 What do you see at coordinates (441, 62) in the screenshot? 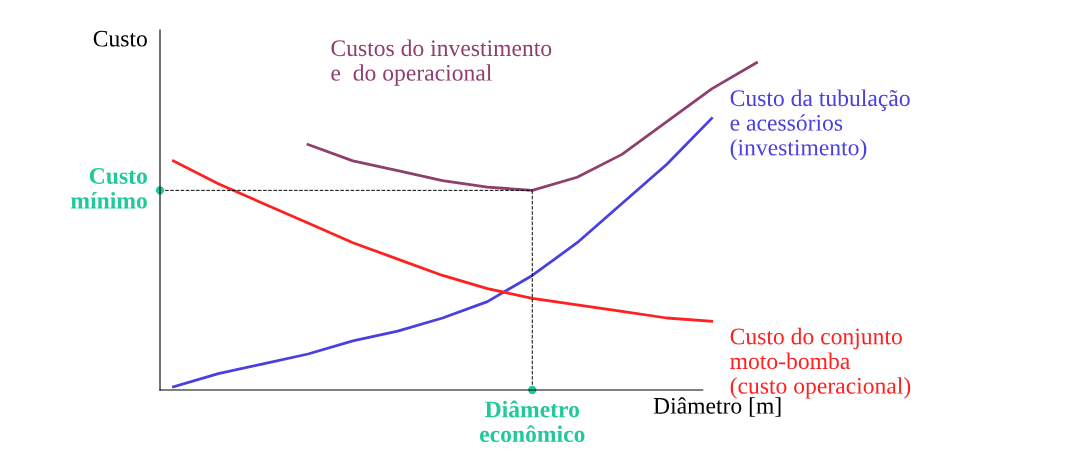
I see `text: Custos do investimento e do operacional` at bounding box center [441, 62].